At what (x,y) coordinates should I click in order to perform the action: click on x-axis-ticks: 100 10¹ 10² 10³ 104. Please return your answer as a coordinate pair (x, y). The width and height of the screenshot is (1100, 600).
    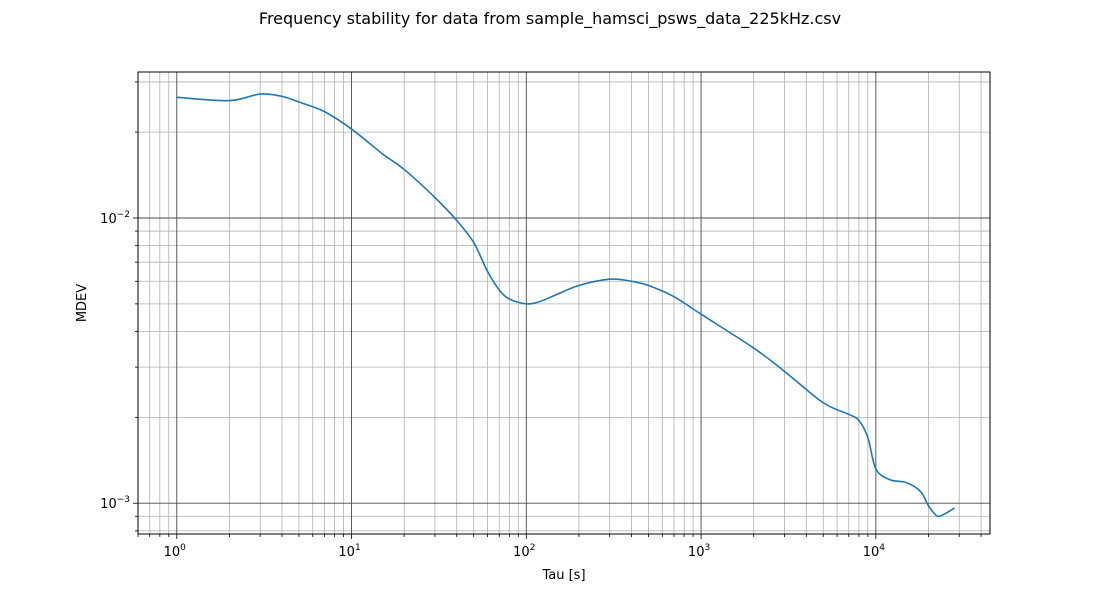
    Looking at the image, I should click on (559, 547).